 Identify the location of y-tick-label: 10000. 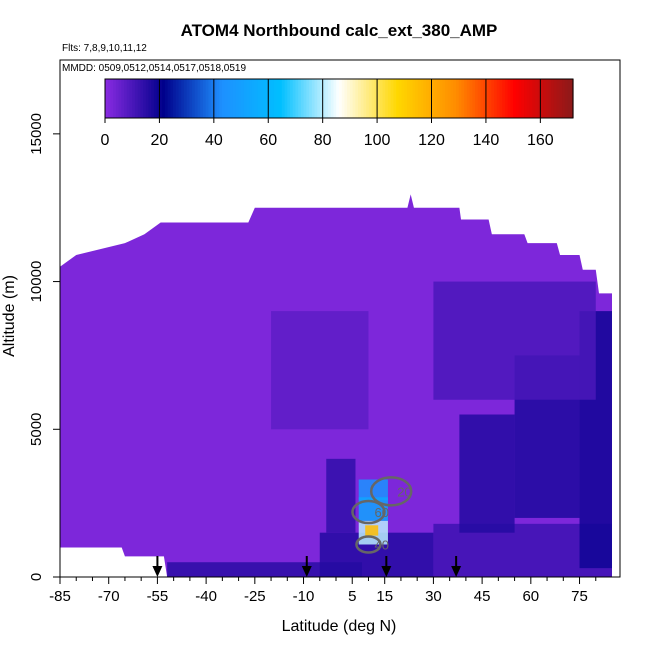
(36, 282).